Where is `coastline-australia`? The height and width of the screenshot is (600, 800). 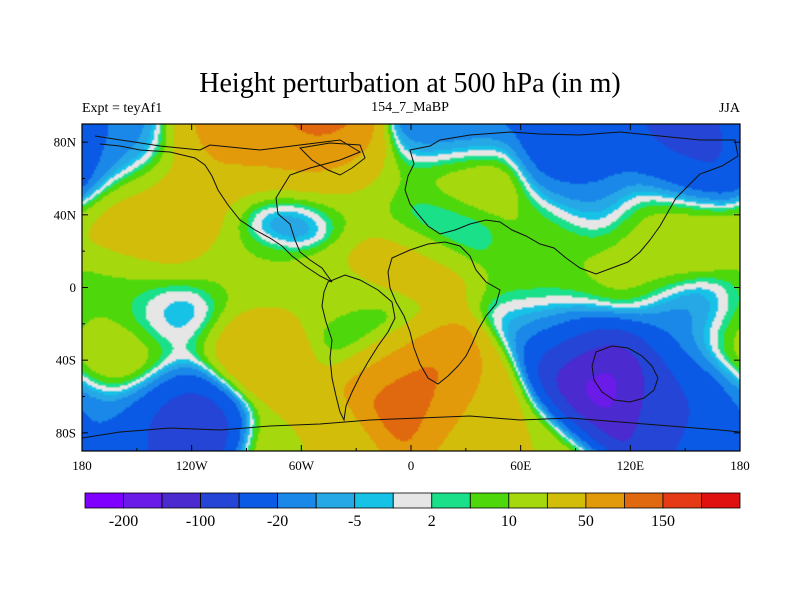 coastline-australia is located at coordinates (625, 374).